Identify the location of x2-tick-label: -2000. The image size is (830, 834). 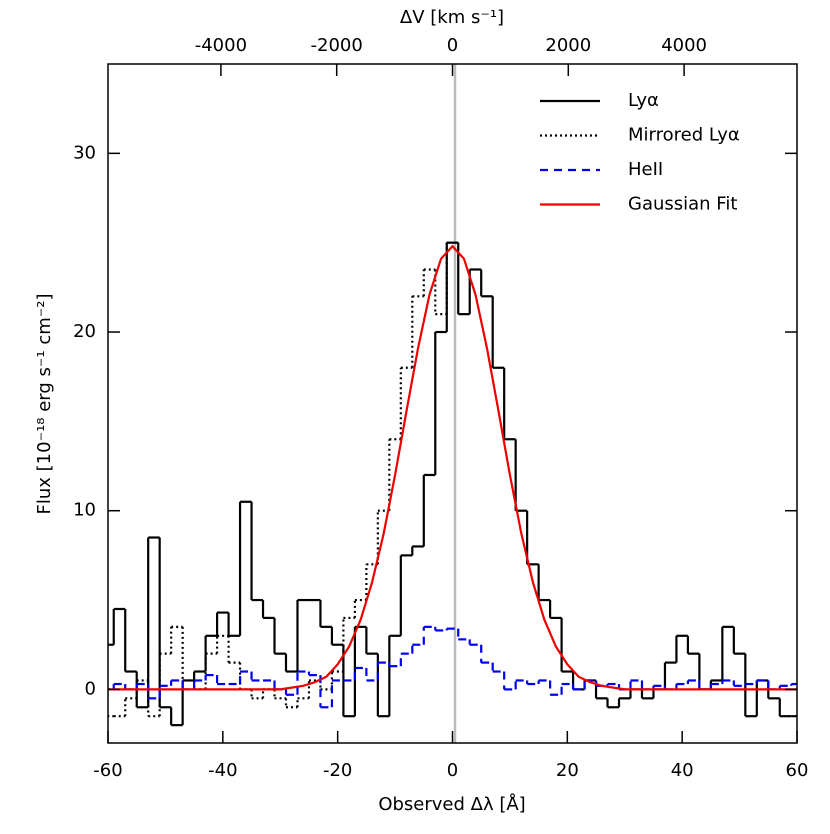
(337, 45).